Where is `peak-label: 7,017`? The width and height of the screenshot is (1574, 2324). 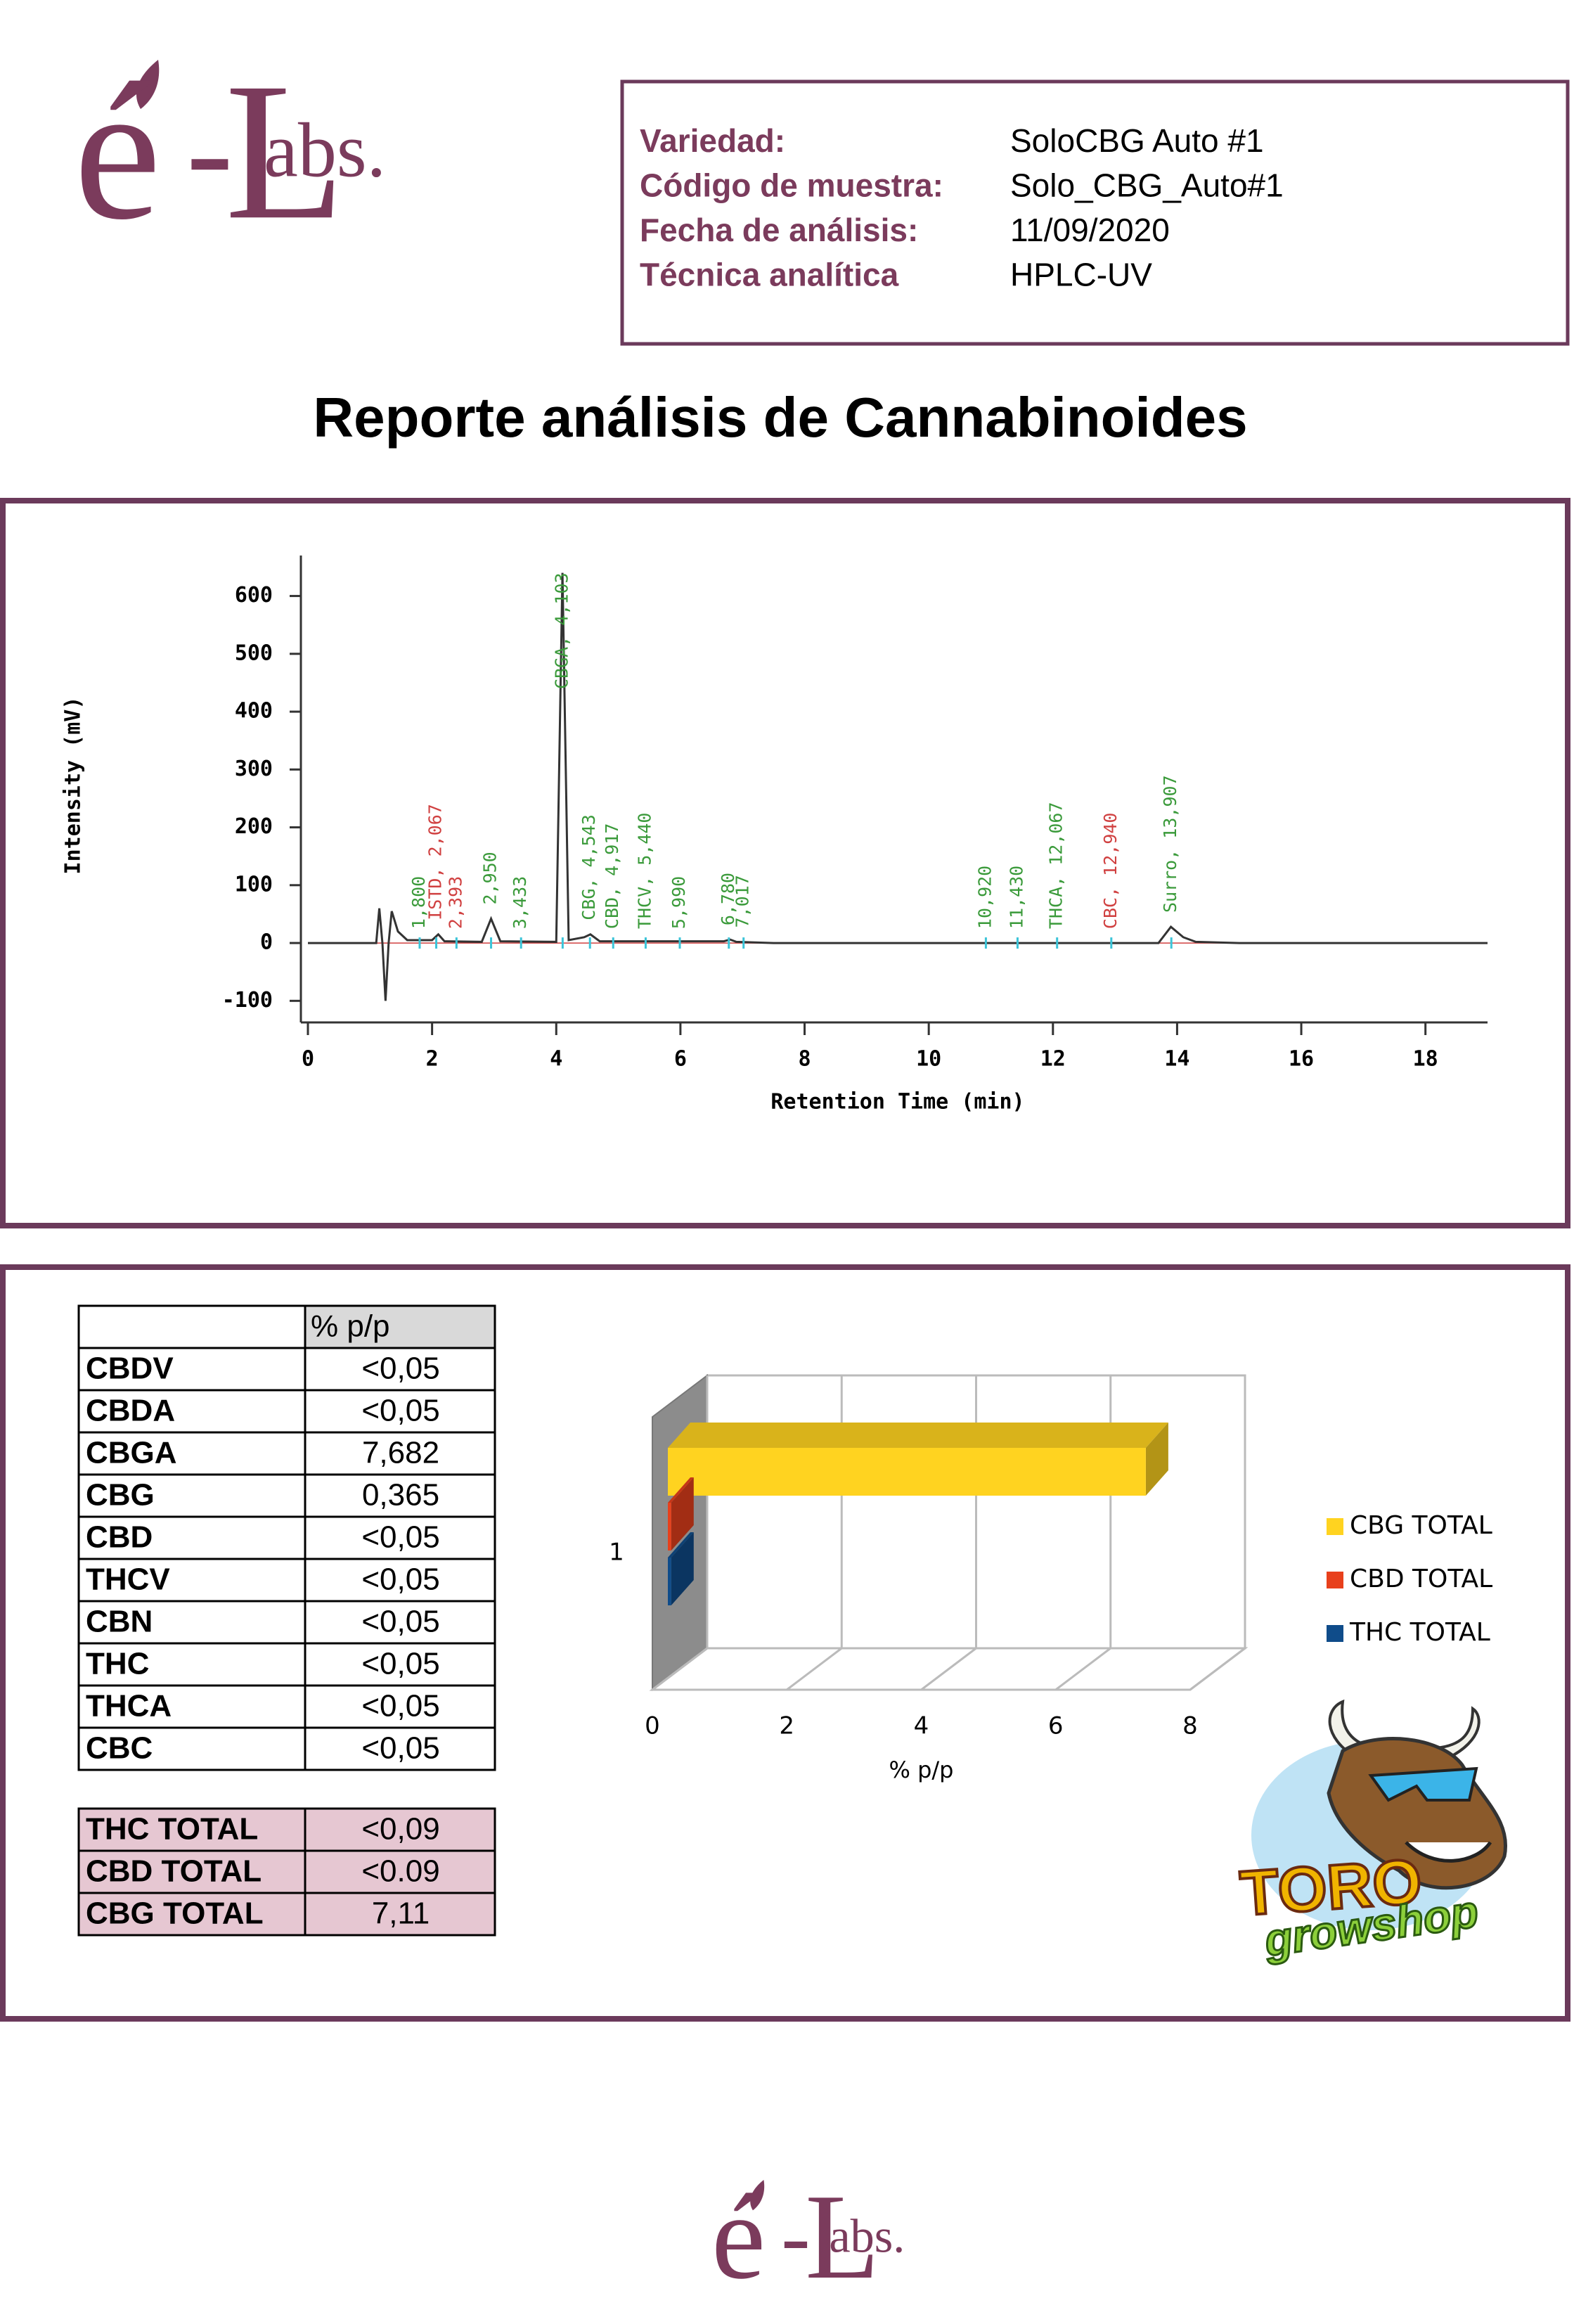
peak-label: 7,017 is located at coordinates (743, 901).